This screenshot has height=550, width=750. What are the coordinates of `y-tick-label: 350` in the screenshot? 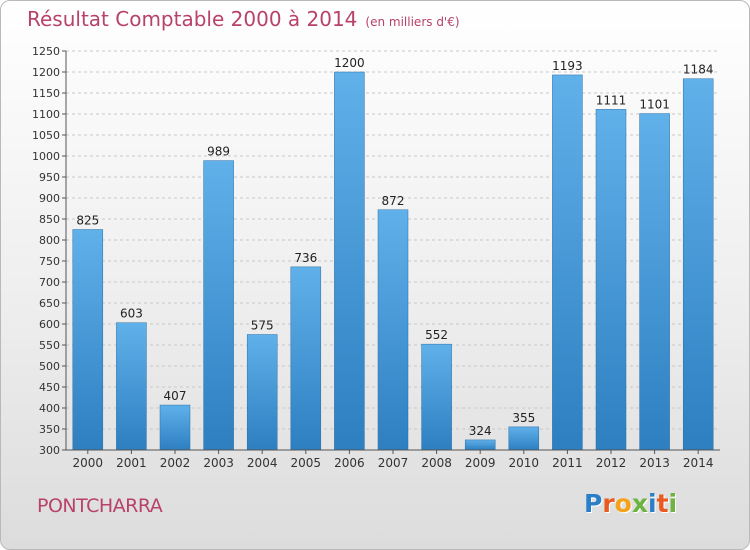 It's located at (49, 429).